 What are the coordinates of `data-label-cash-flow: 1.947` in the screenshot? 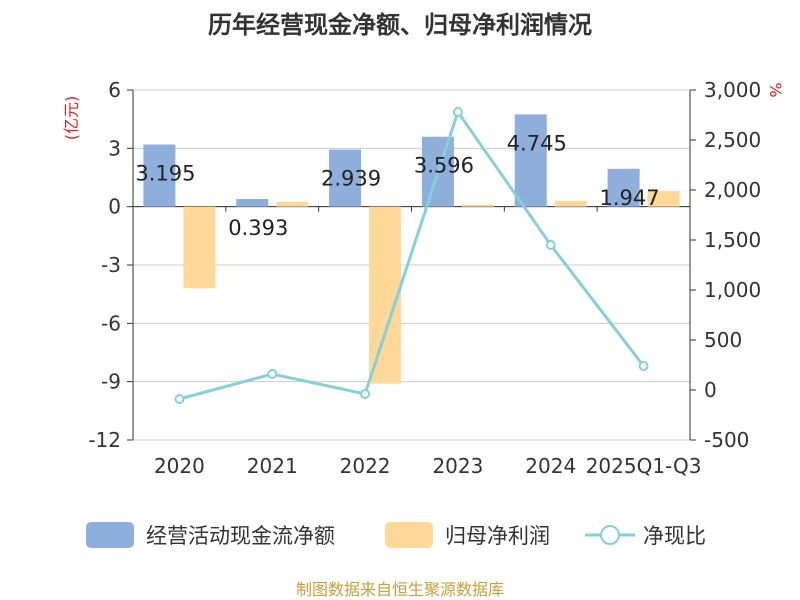 It's located at (630, 198).